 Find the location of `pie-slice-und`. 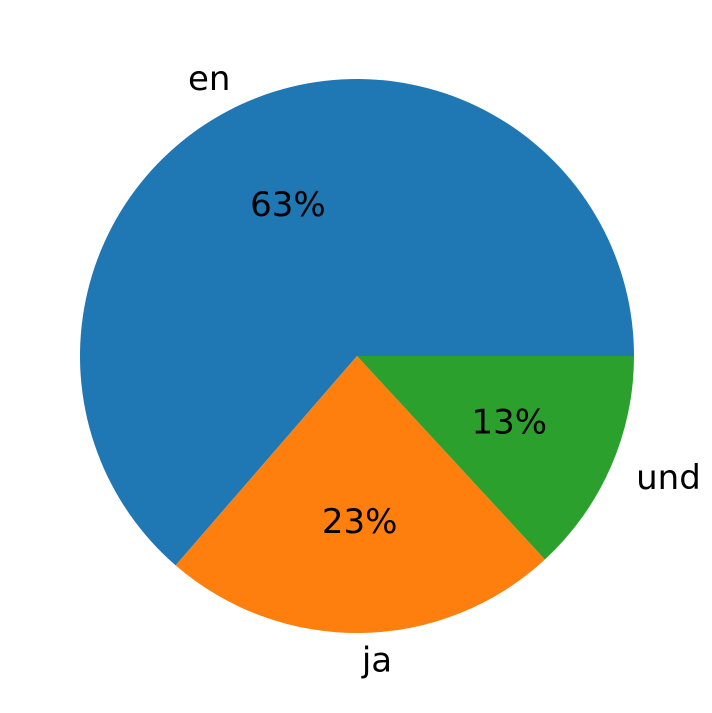

pie-slice-und is located at coordinates (495, 458).